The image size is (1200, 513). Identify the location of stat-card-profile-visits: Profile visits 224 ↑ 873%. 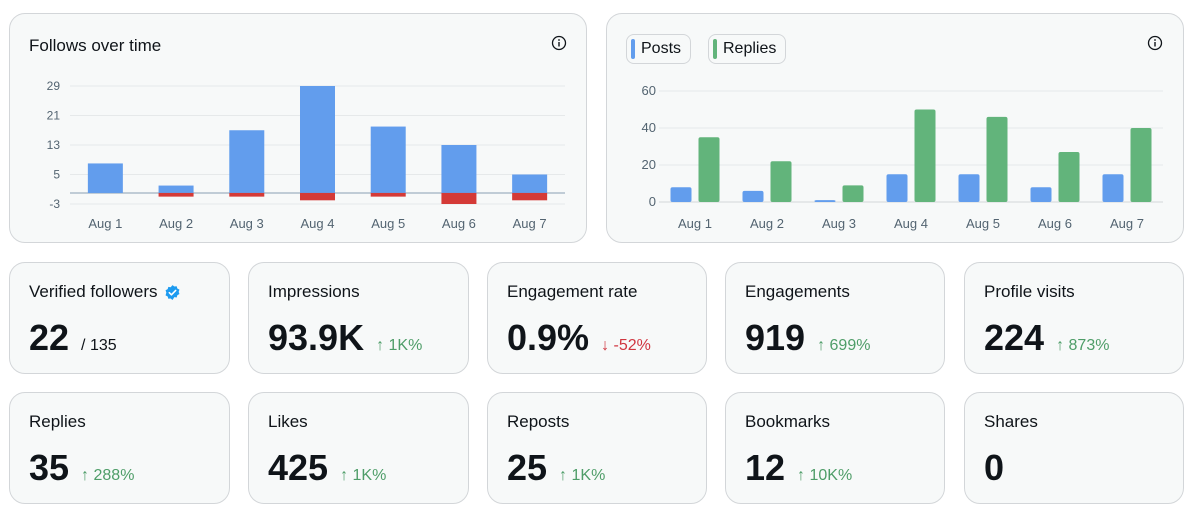
(1074, 318).